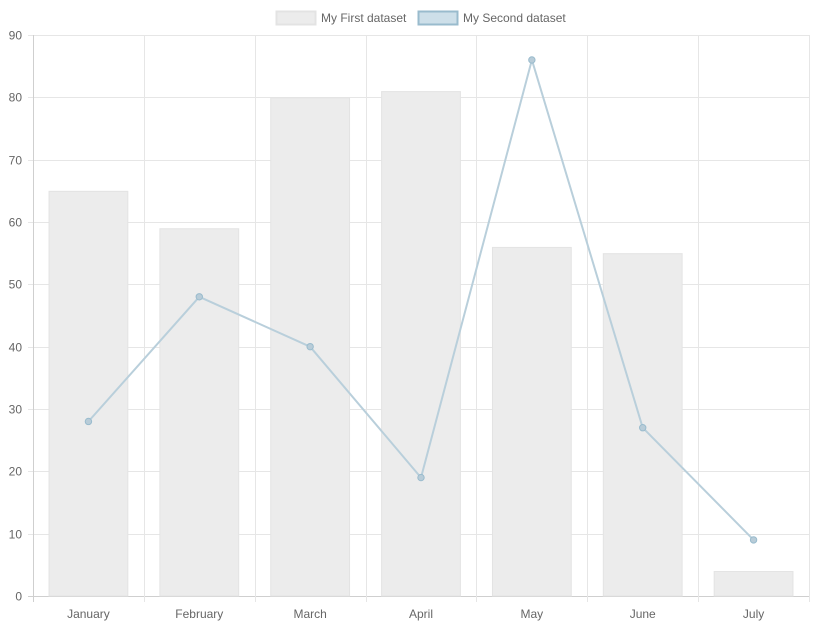 This screenshot has height=635, width=824. I want to click on x-tick-label: April, so click(421, 614).